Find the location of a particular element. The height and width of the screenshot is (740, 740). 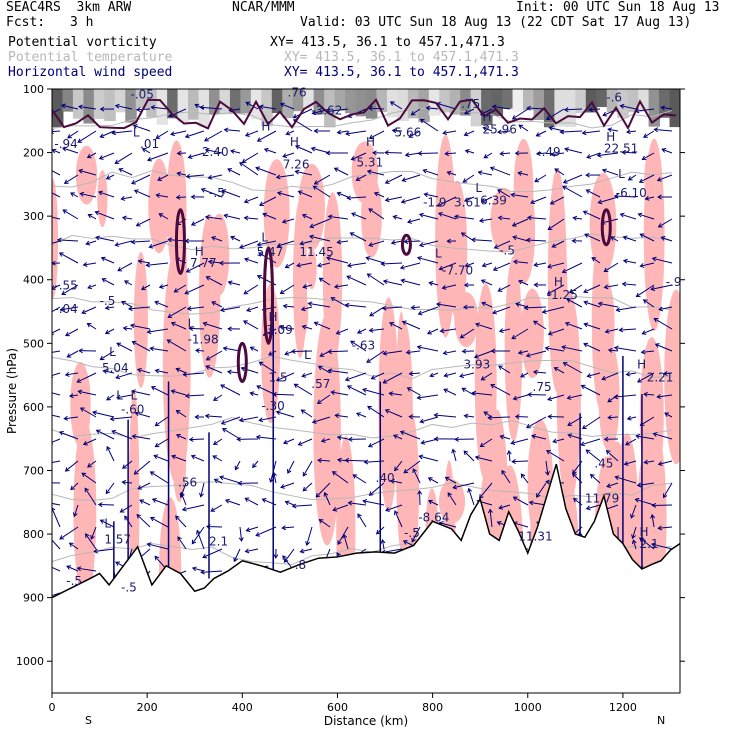

field-label: .8 is located at coordinates (300, 565).